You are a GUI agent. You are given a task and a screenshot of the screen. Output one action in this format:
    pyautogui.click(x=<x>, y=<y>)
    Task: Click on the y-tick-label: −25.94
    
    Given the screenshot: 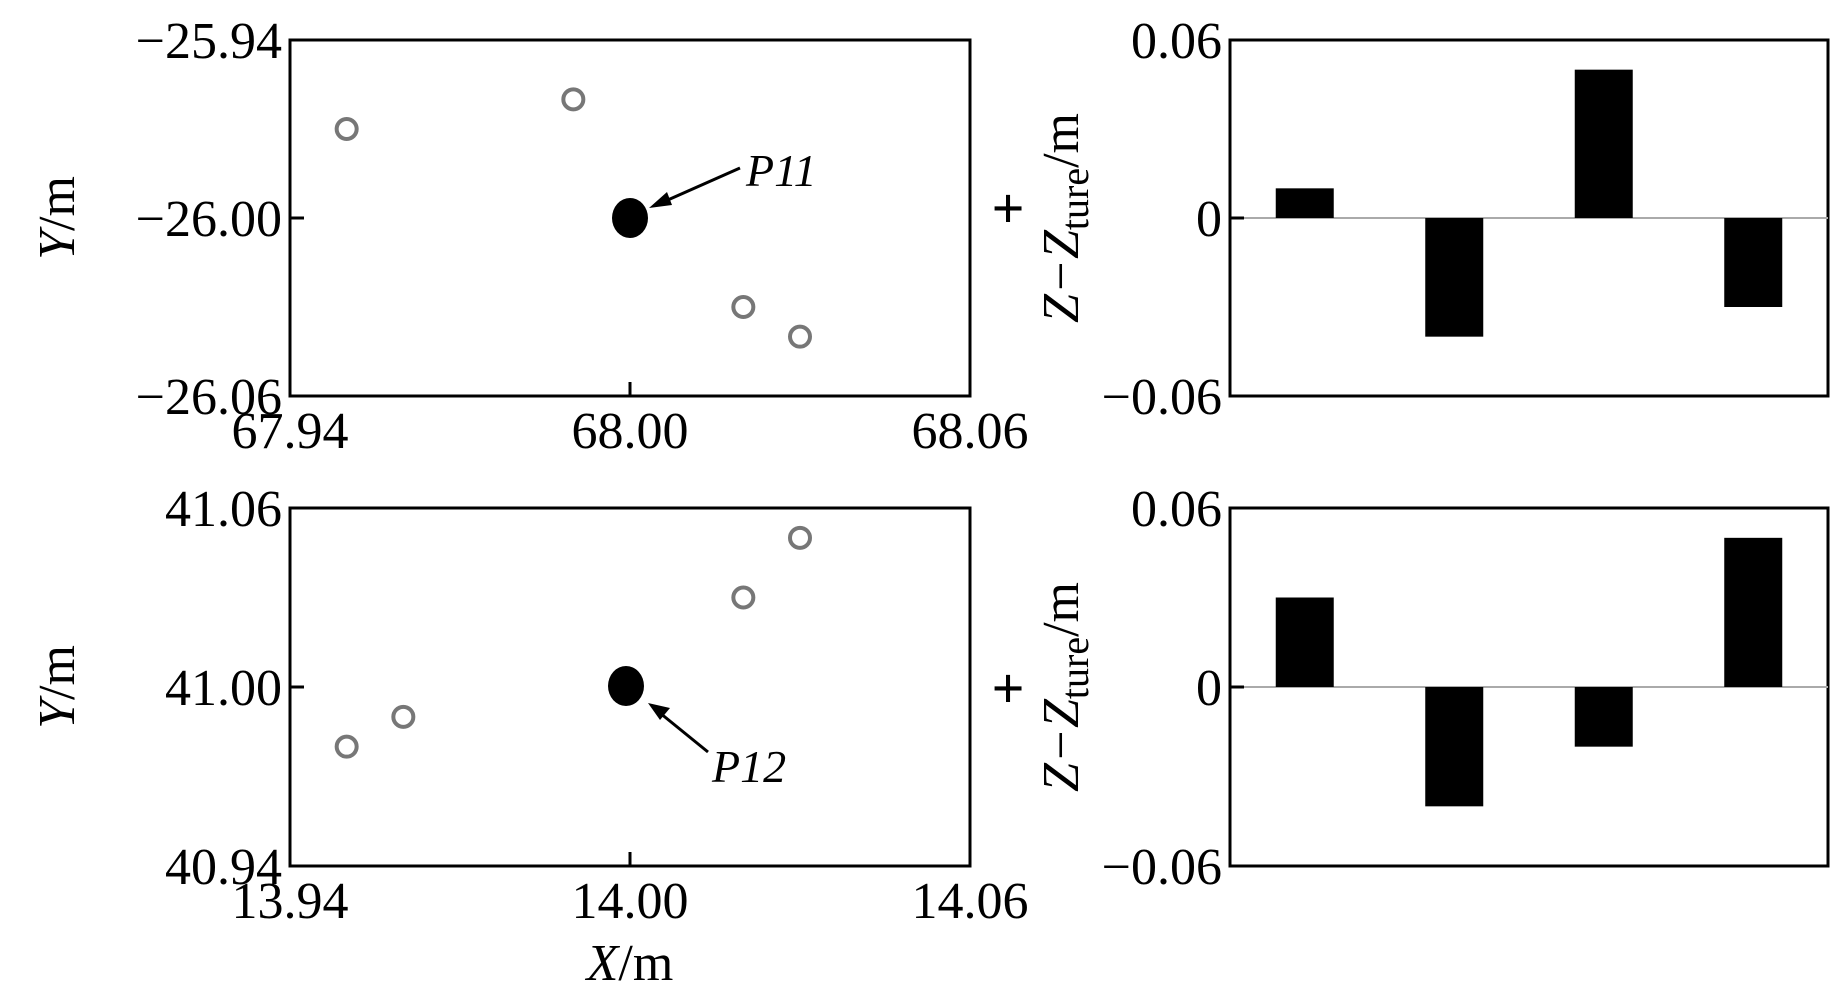 What is the action you would take?
    pyautogui.click(x=209, y=41)
    